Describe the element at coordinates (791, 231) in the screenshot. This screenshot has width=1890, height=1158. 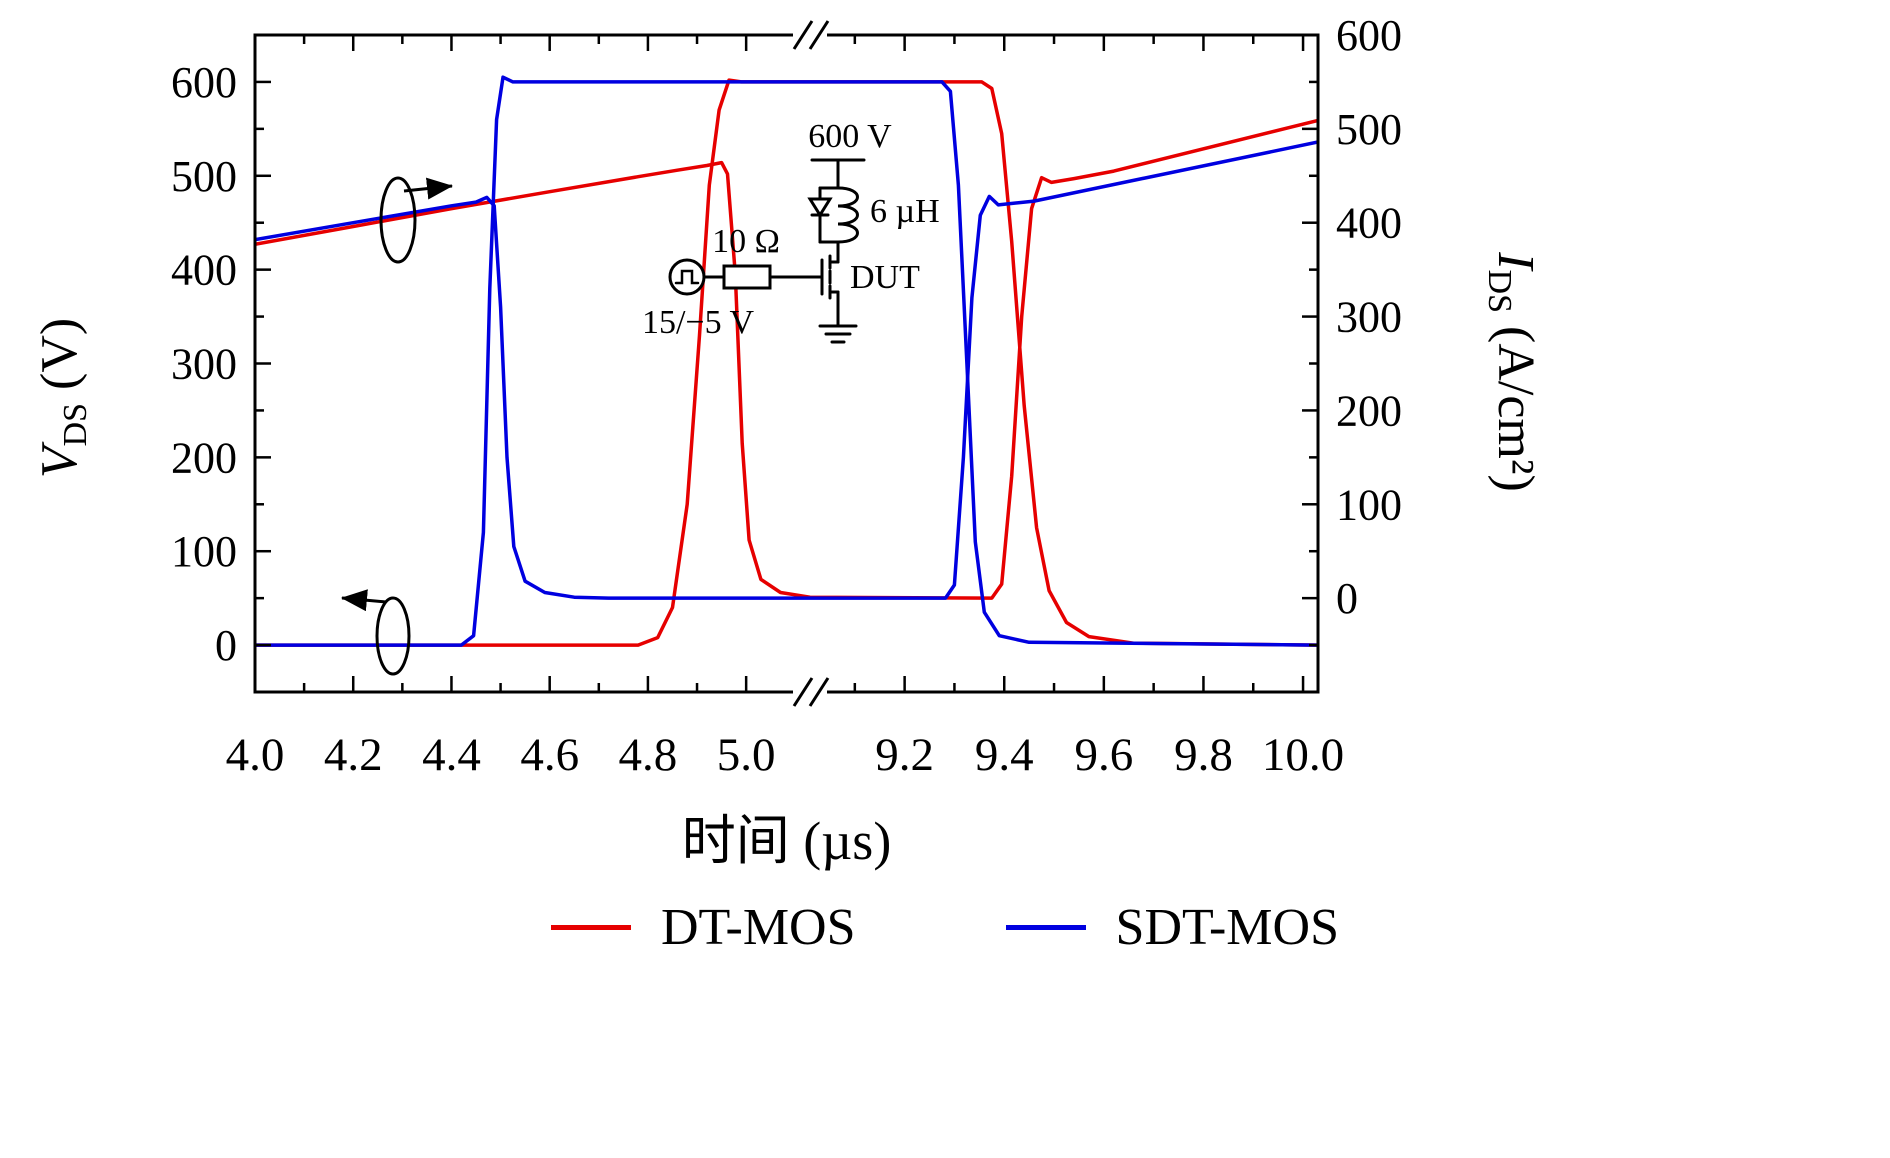
I see `circuit-inset: 600 V 6 µH DUT 10 Ω 15/−5 V` at that location.